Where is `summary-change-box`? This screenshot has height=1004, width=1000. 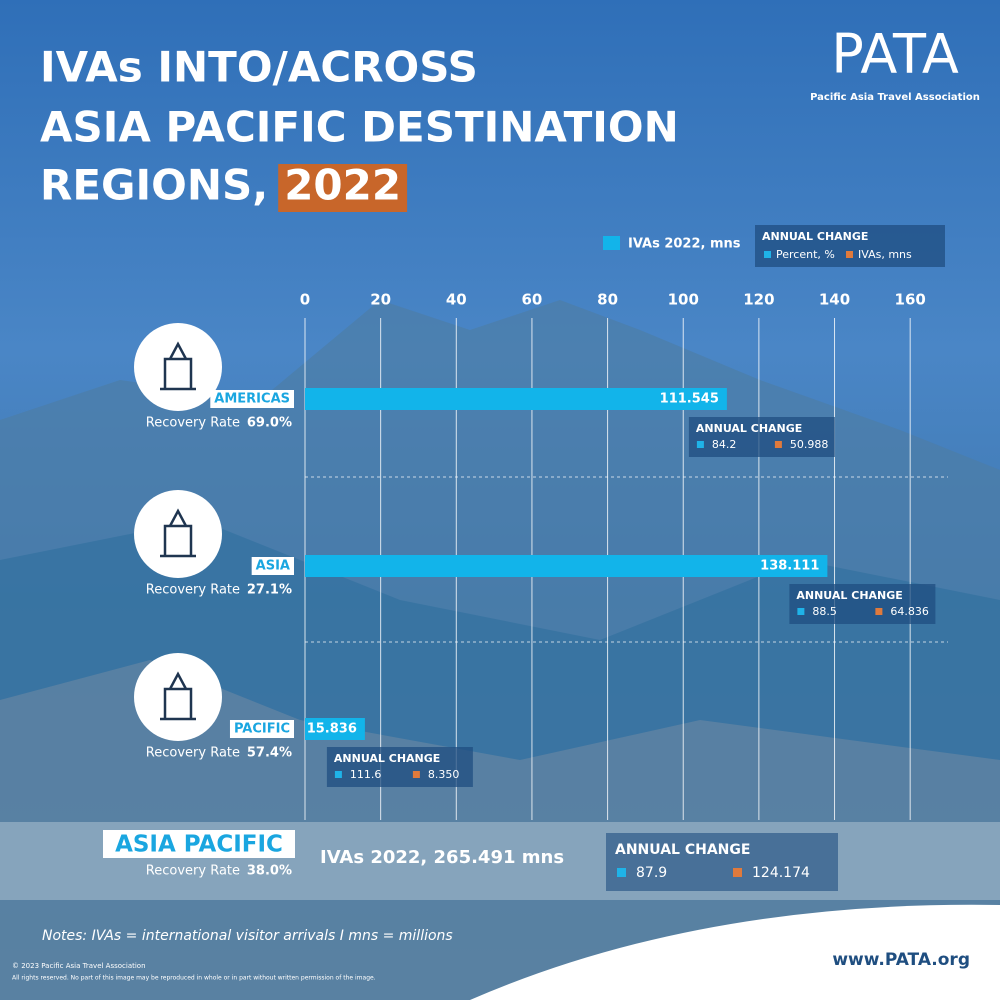 summary-change-box is located at coordinates (722, 862).